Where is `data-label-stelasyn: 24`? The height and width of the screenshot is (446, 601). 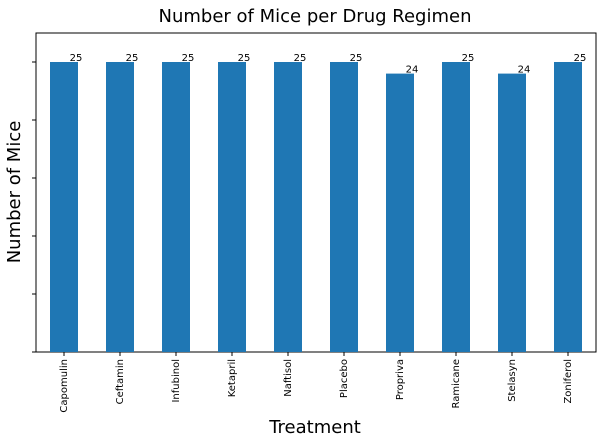
data-label-stelasyn: 24 is located at coordinates (524, 70).